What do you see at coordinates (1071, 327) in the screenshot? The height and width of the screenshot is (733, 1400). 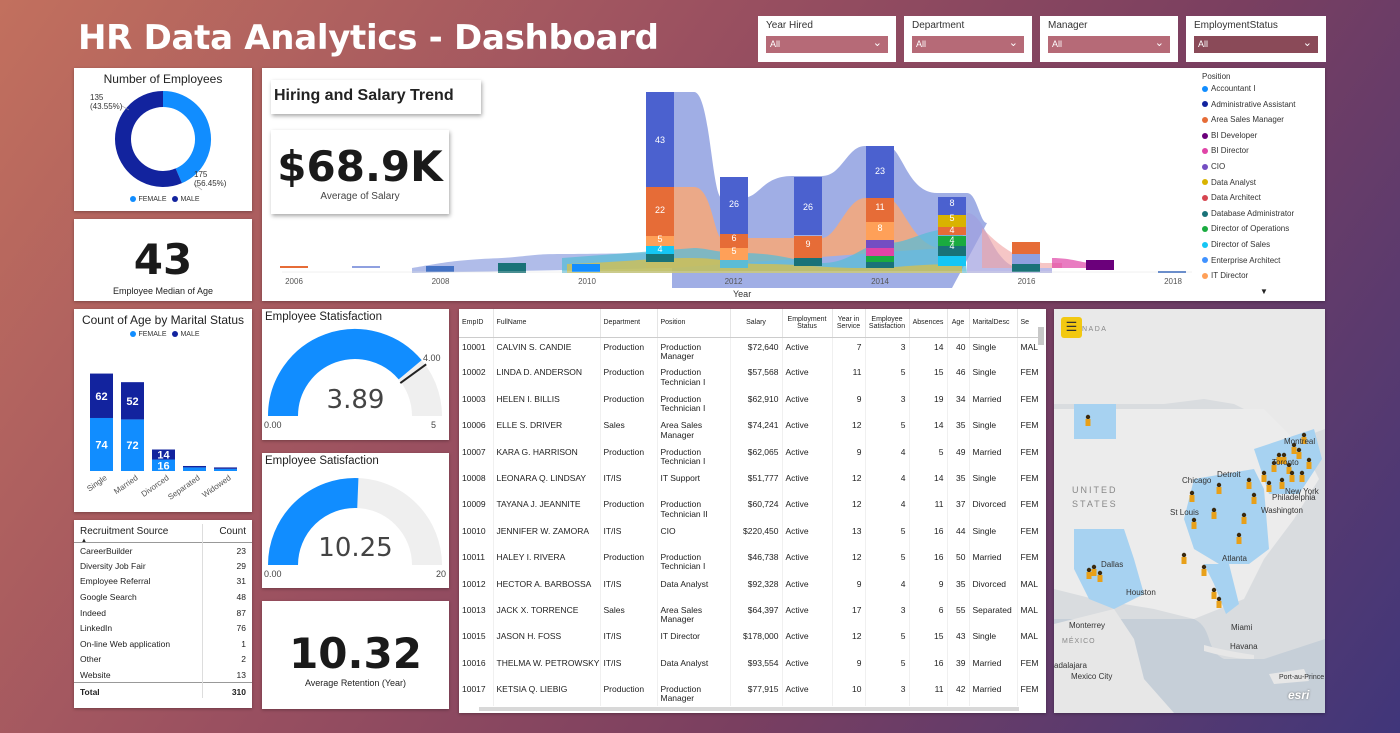 I see `map-menu-icon: ☰` at bounding box center [1071, 327].